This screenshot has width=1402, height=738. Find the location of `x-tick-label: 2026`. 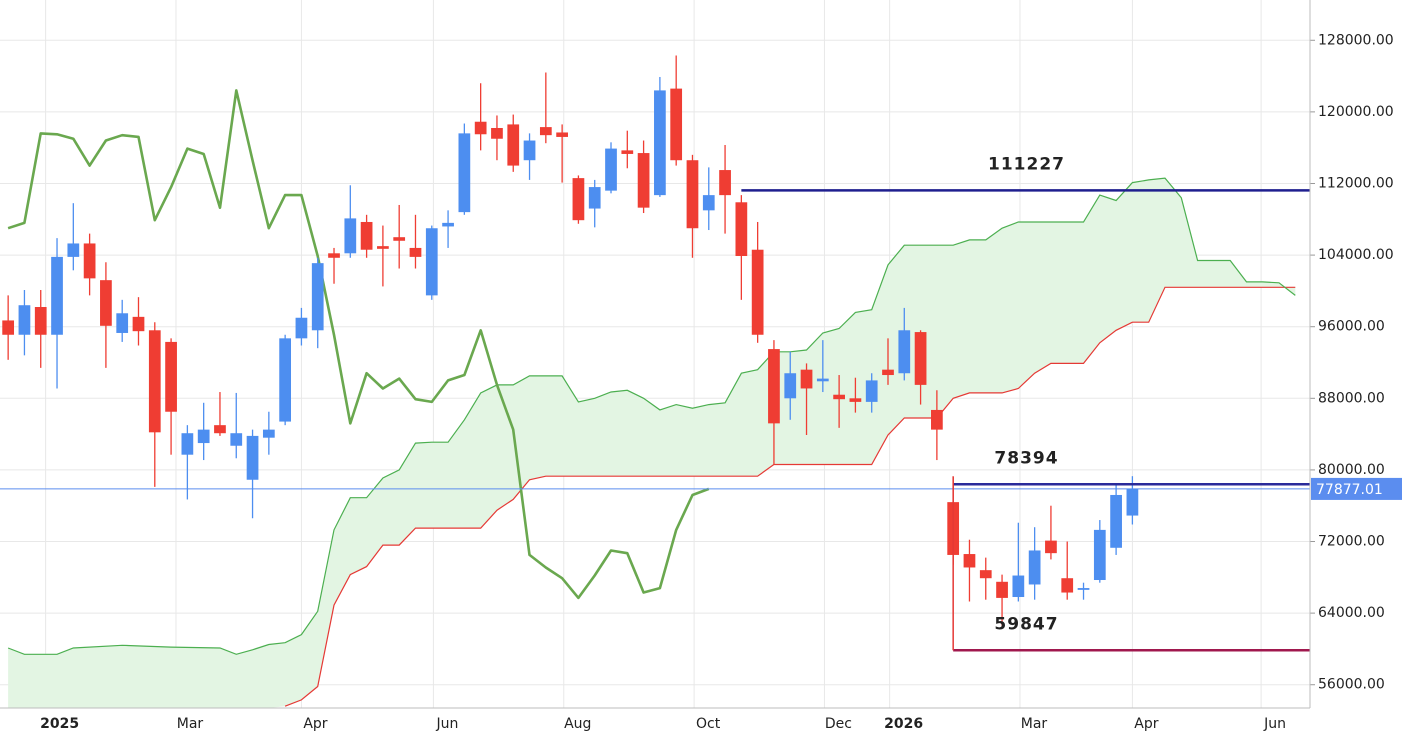

x-tick-label: 2026 is located at coordinates (903, 724).